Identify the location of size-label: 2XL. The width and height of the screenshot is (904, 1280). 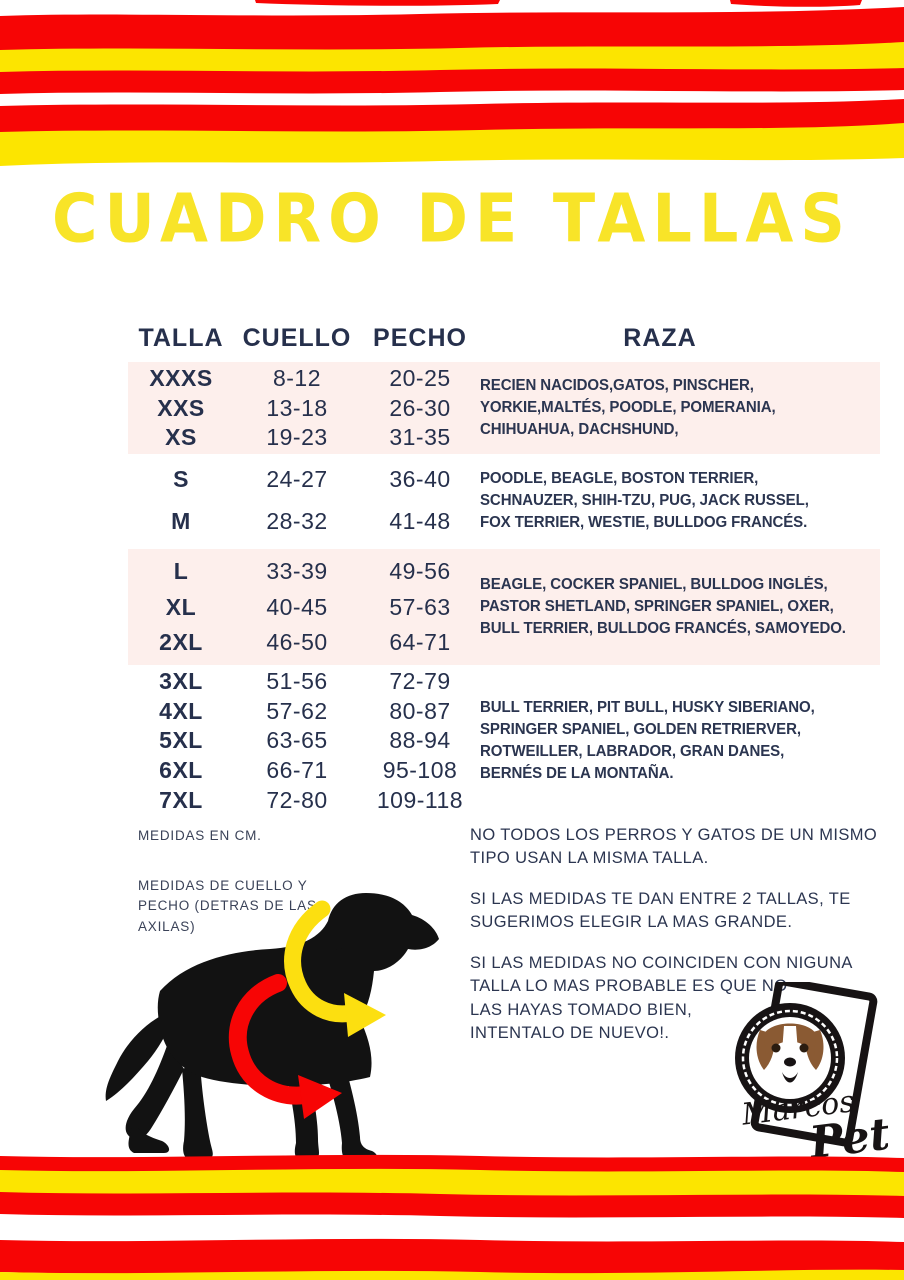
(181, 642).